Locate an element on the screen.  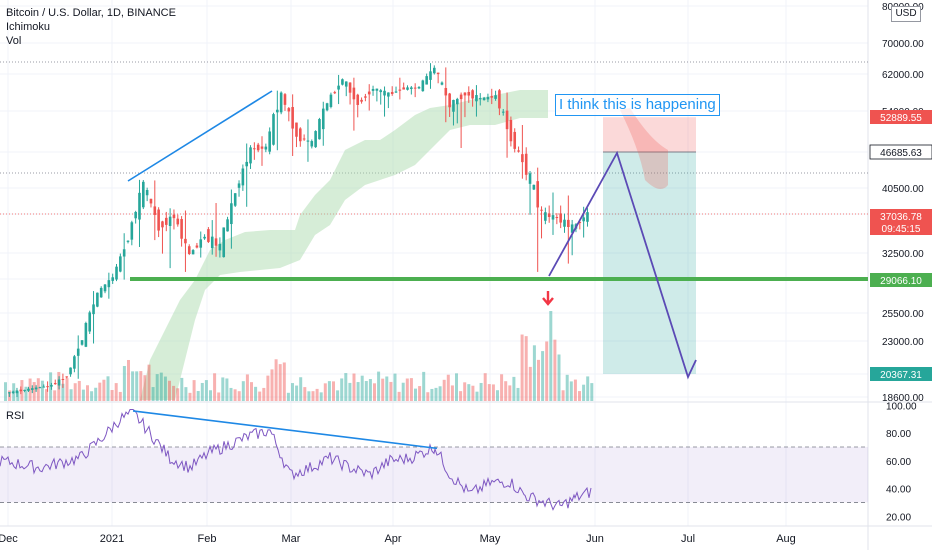
future-cloud is located at coordinates (644, 148).